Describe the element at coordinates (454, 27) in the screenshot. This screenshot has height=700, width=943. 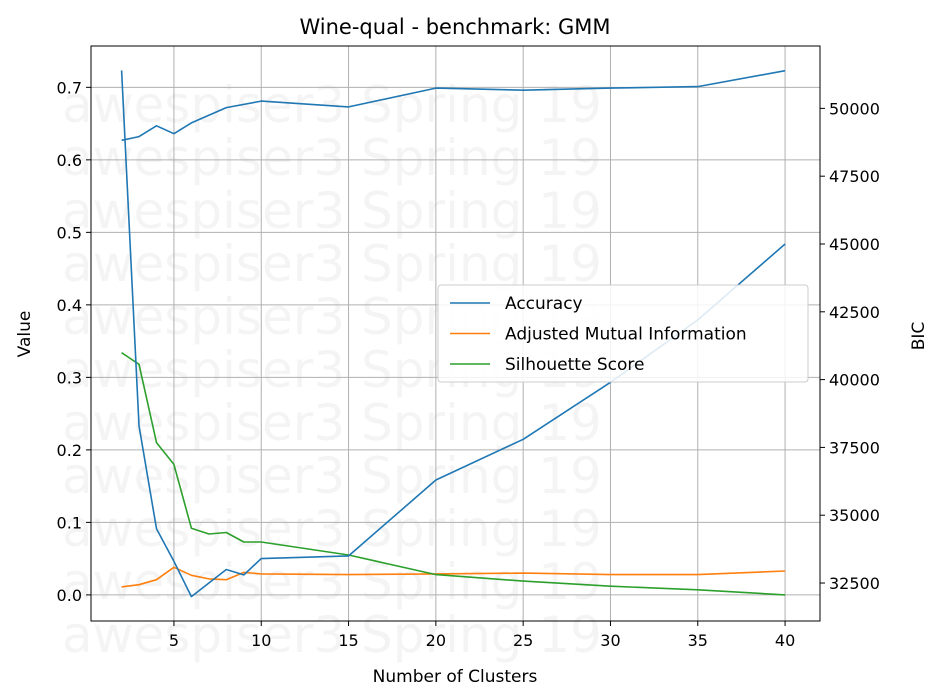
I see `chart-title: Wine-qual - benchmark: GMM` at that location.